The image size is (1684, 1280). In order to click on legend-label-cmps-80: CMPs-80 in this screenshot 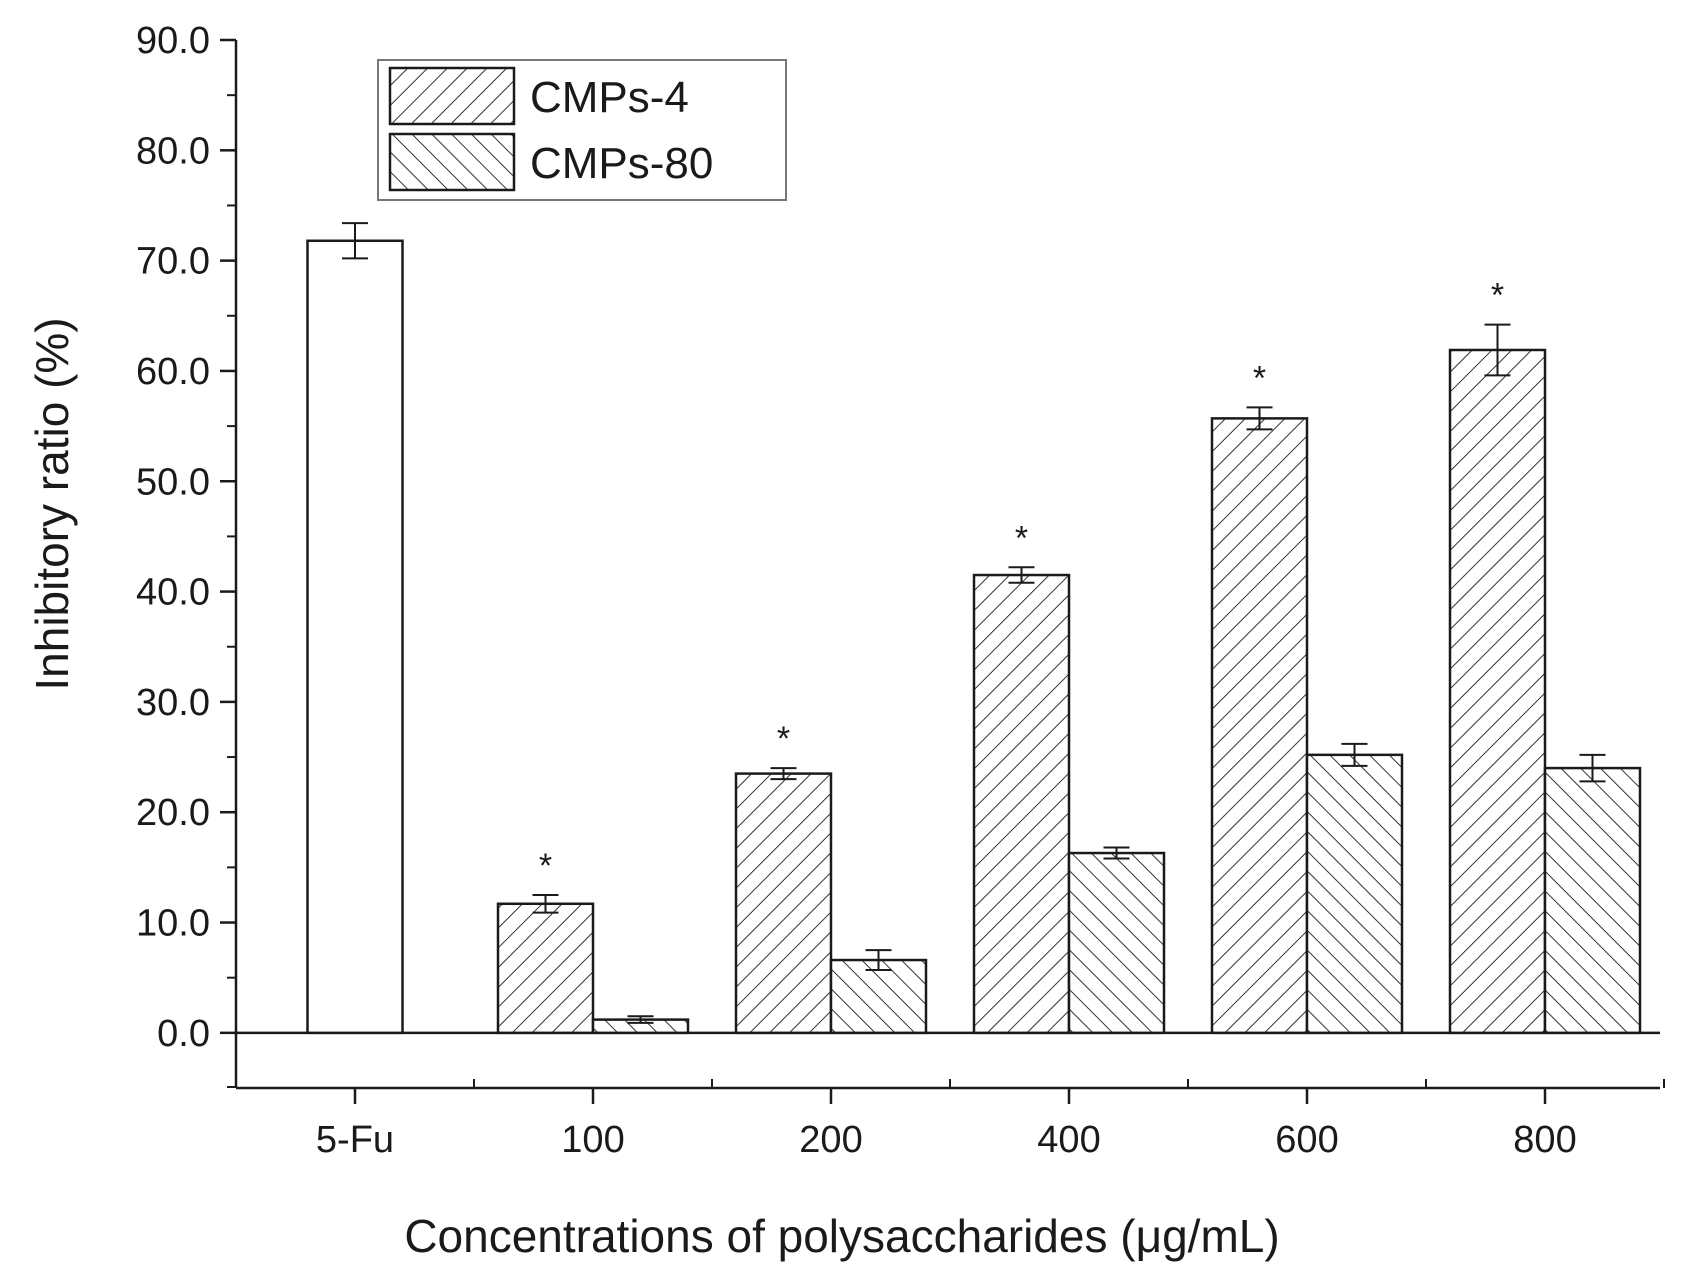, I will do `click(621, 163)`.